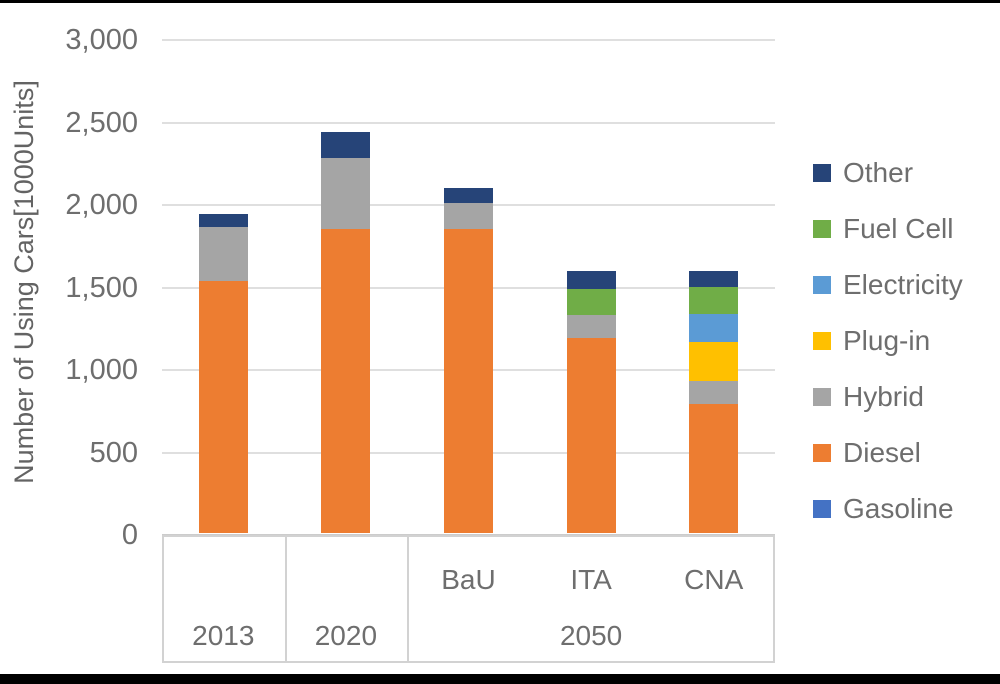  I want to click on legend-label: Gasoline, so click(898, 508).